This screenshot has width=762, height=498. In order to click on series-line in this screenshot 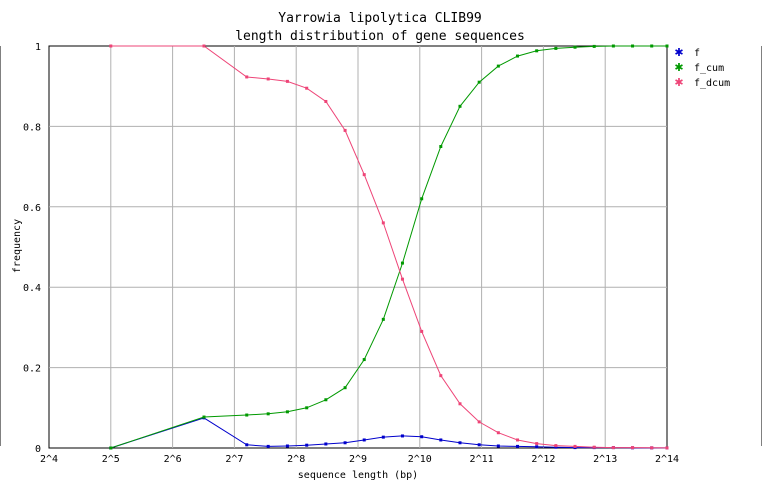, I will do `click(388, 433)`.